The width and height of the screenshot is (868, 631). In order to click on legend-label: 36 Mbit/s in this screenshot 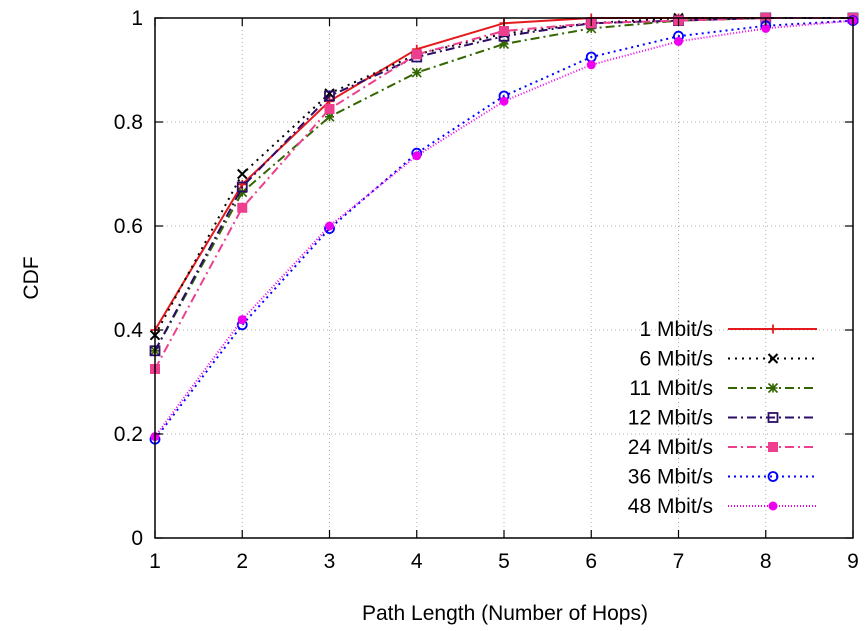, I will do `click(670, 477)`.